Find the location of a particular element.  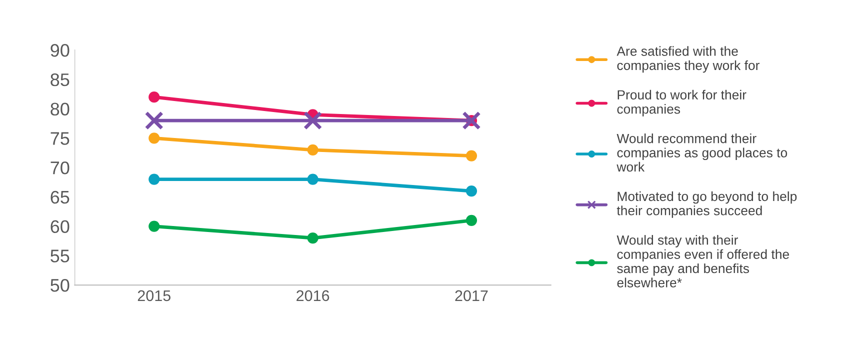

x-tick-label: 2015 is located at coordinates (154, 296).